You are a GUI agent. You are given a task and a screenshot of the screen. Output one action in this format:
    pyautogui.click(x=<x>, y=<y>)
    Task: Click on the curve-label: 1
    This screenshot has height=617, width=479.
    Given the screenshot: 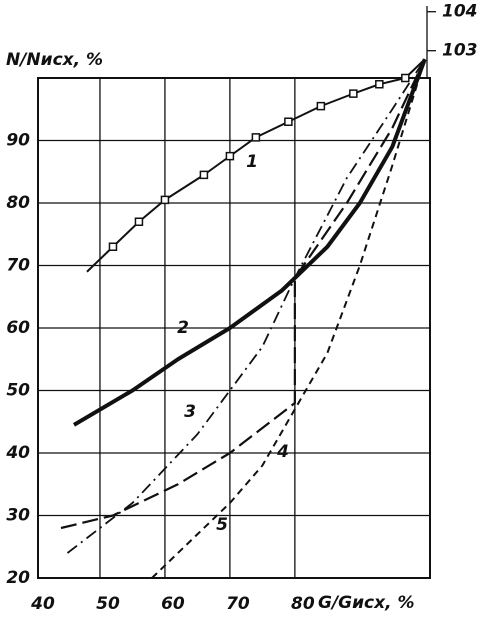 What is the action you would take?
    pyautogui.click(x=252, y=162)
    